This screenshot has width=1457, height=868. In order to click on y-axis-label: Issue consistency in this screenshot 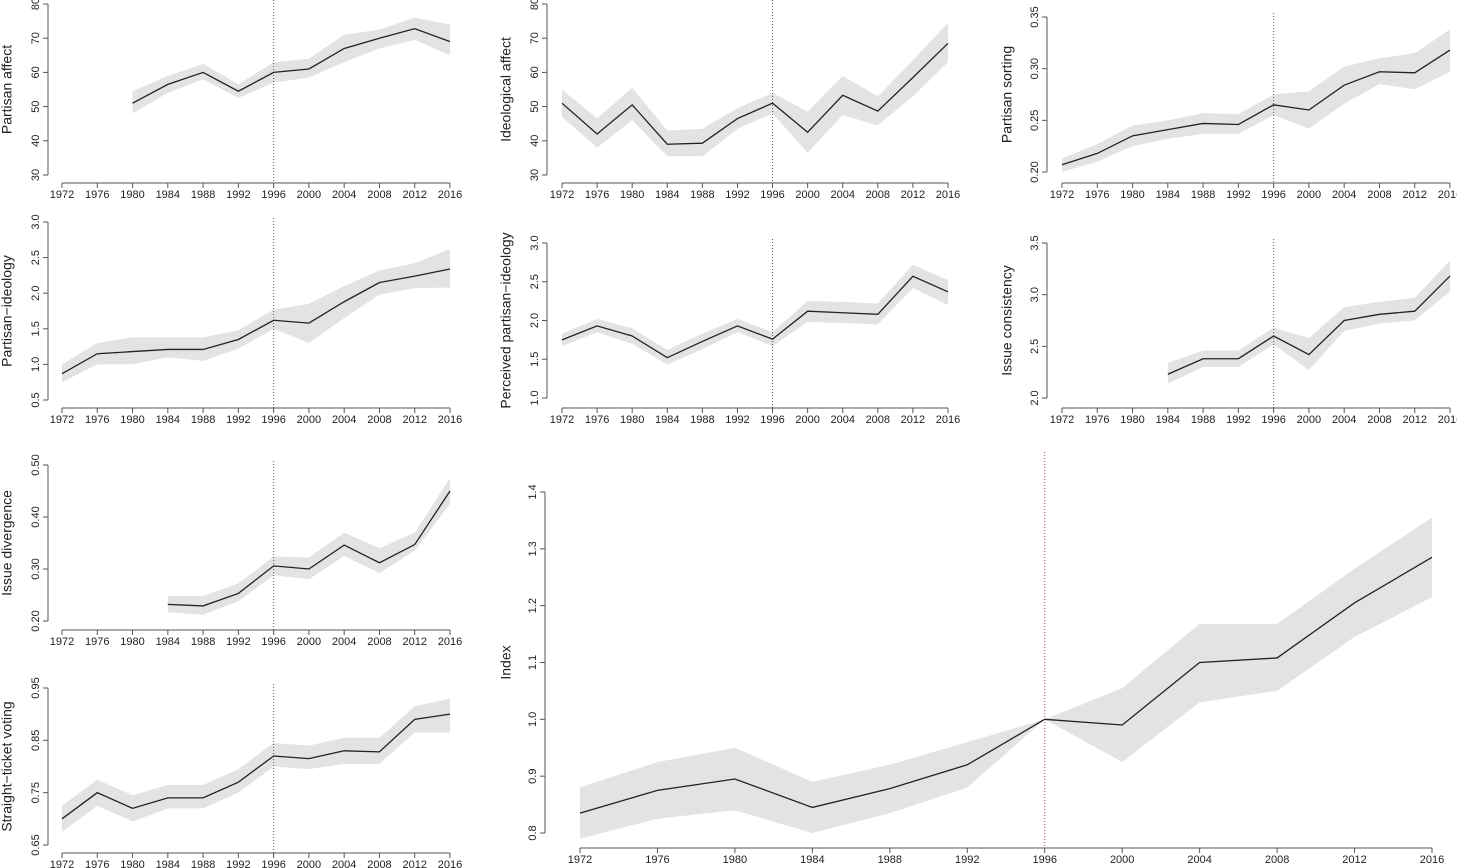, I will do `click(1007, 320)`.